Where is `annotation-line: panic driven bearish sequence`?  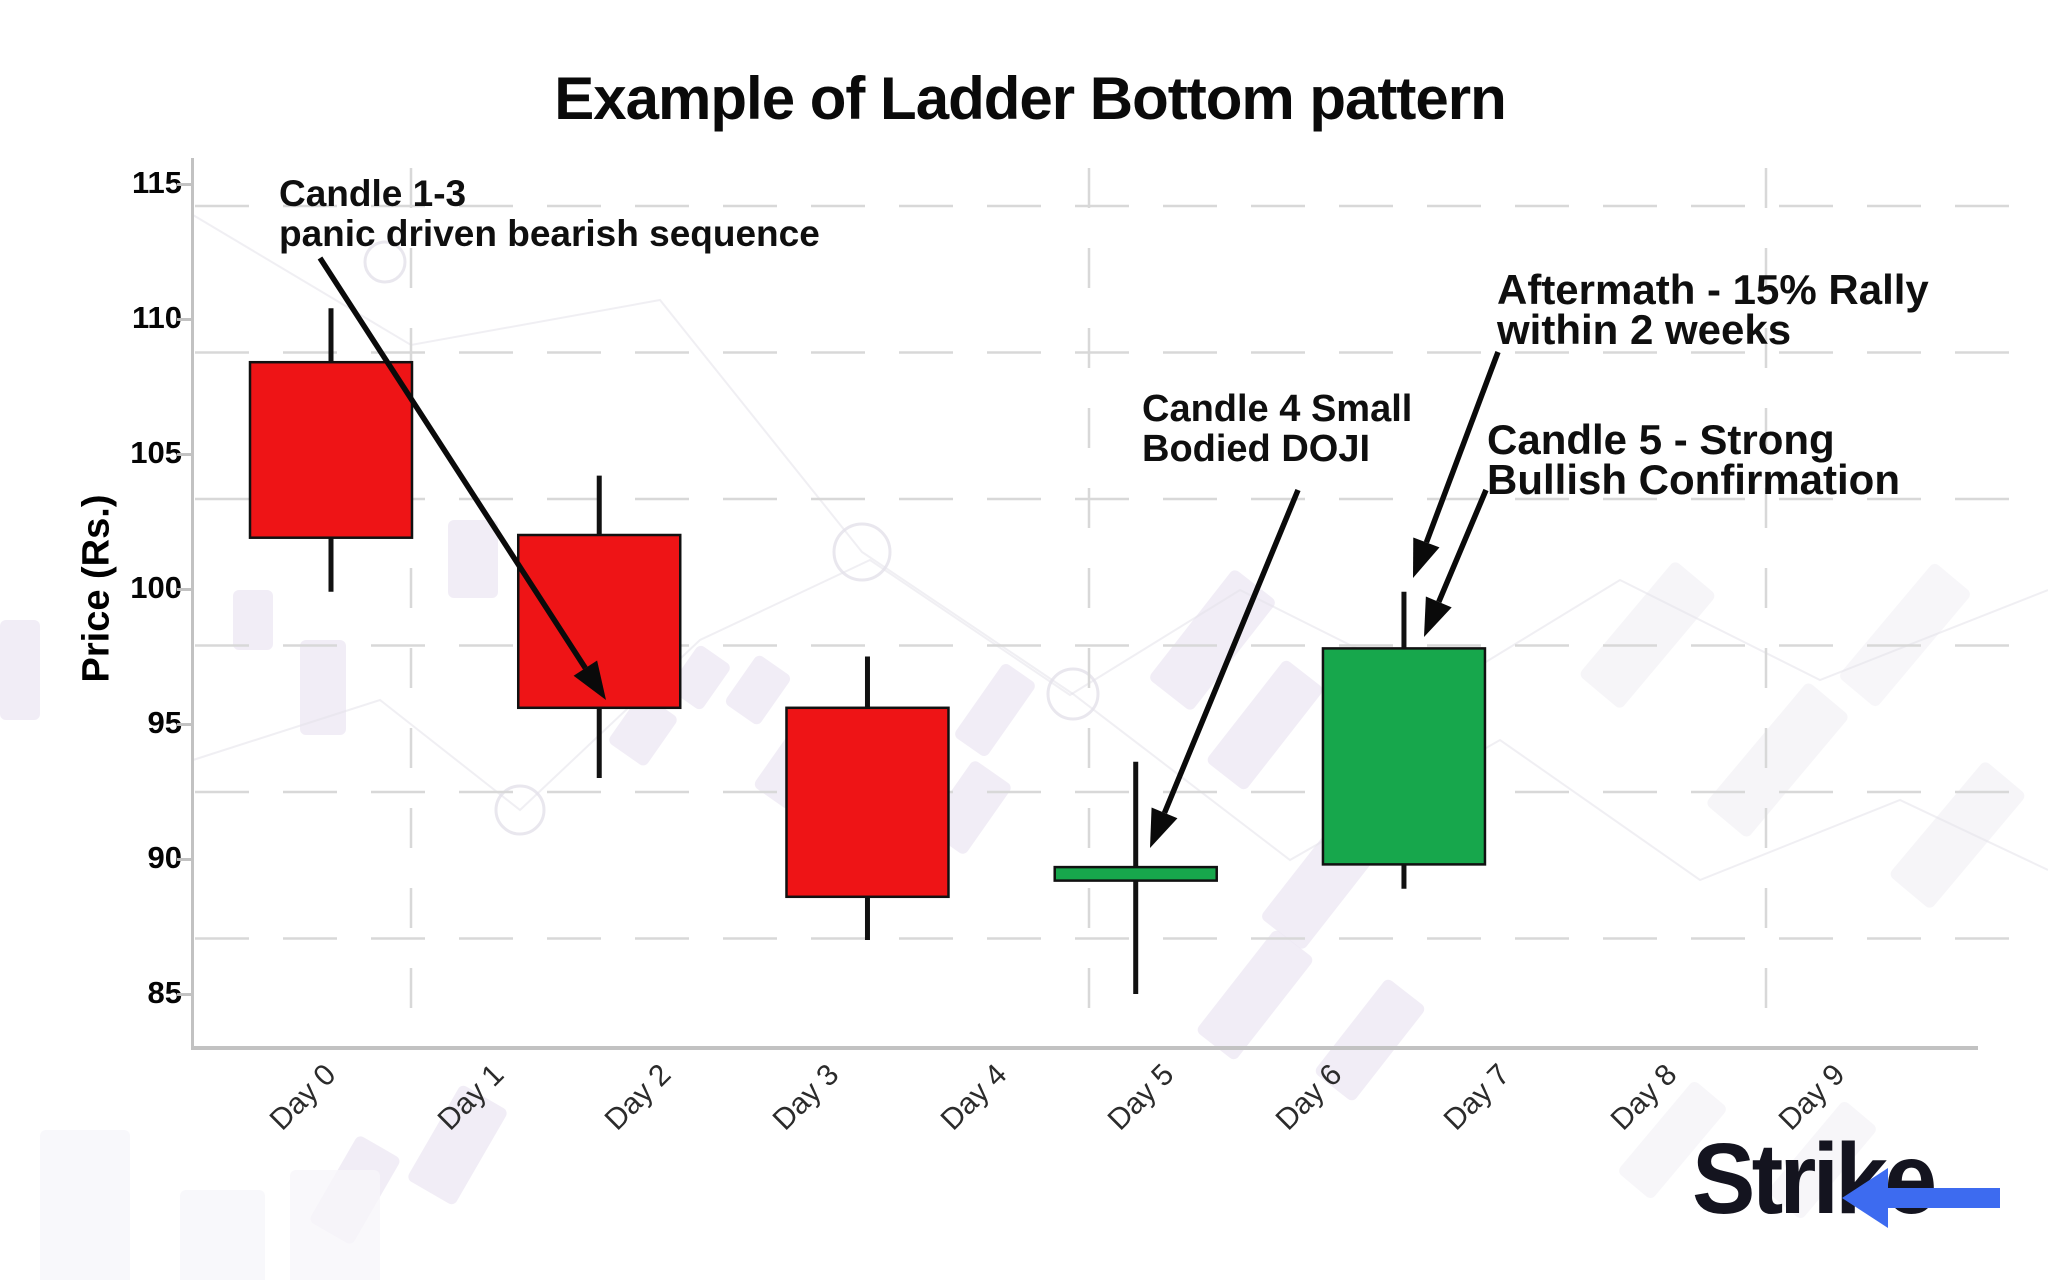 annotation-line: panic driven bearish sequence is located at coordinates (549, 233).